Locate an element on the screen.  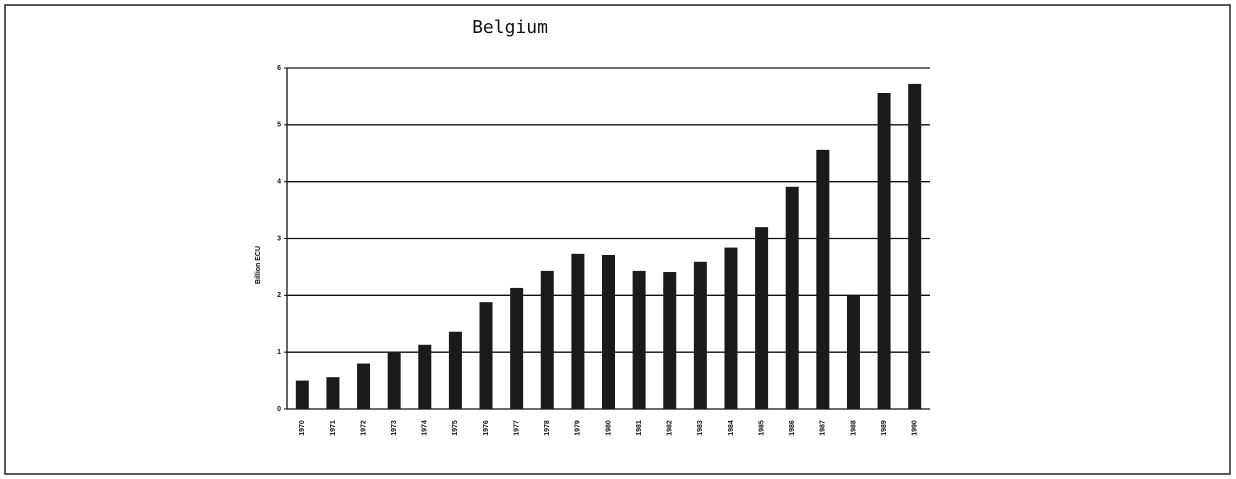
y-tick-label: 6 is located at coordinates (279, 68).